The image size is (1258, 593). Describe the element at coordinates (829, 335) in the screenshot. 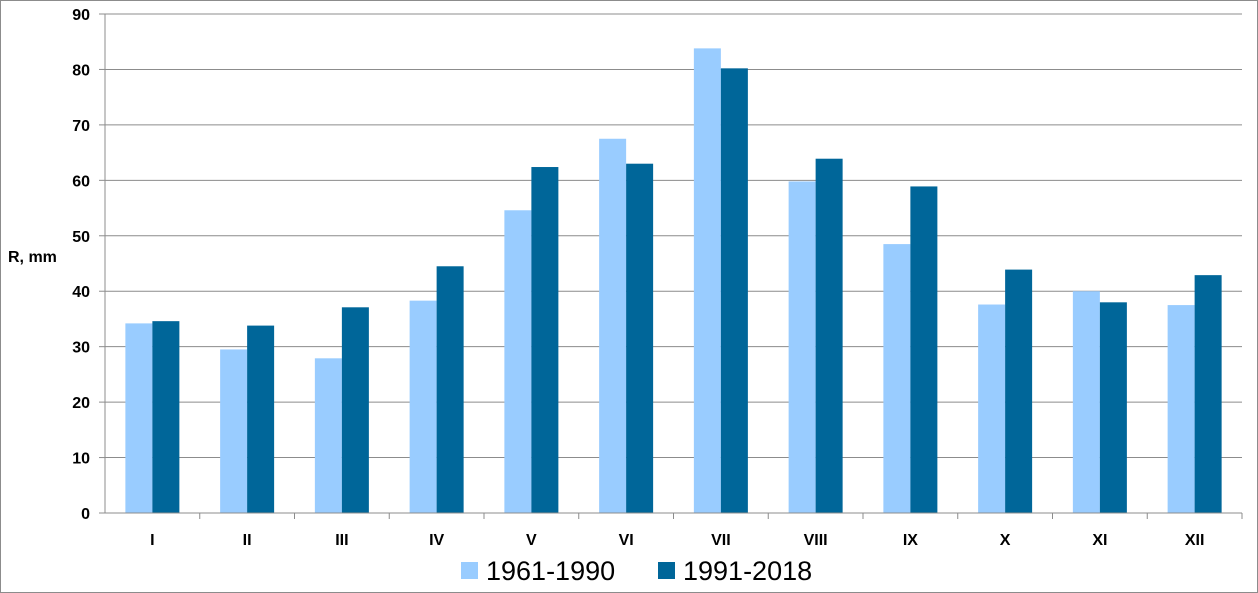

I see `bar-1991-2018-VIII` at that location.